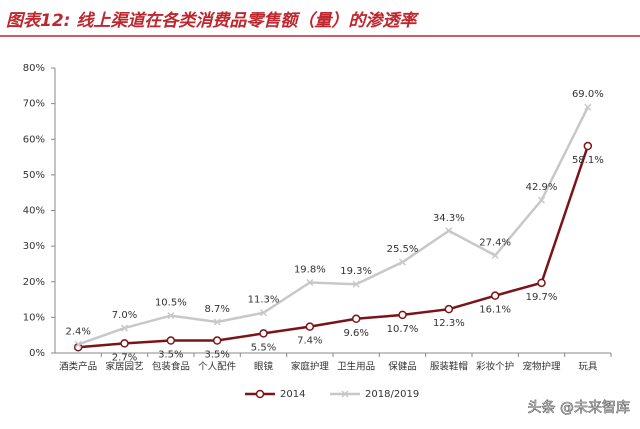  Describe the element at coordinates (216, 309) in the screenshot. I see `data-label: 8.7%` at that location.